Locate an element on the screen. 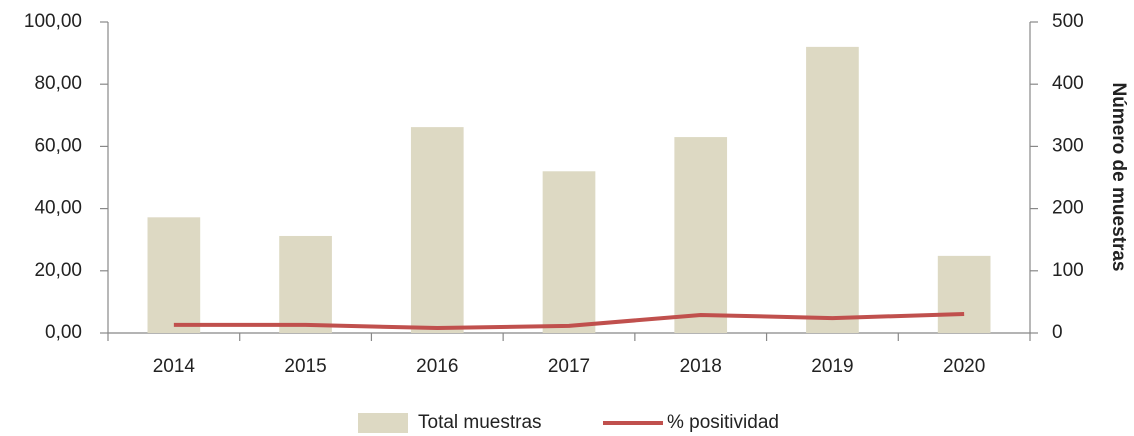  y2-tick-label: 200 is located at coordinates (1068, 208).